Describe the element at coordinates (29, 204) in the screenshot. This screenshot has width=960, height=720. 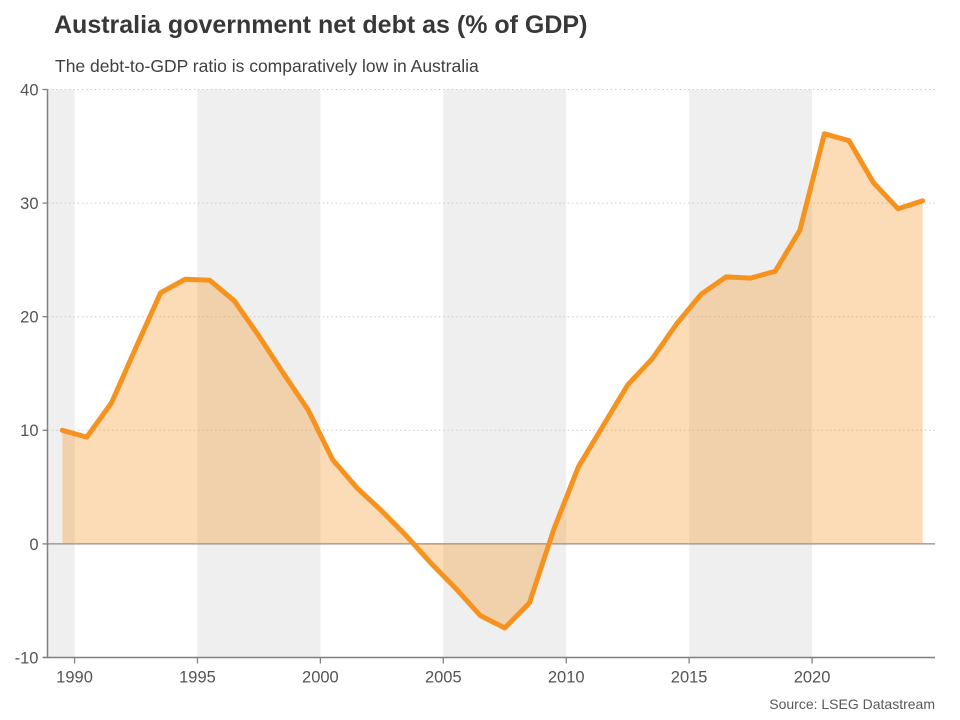
I see `y-tick-label: 30` at that location.